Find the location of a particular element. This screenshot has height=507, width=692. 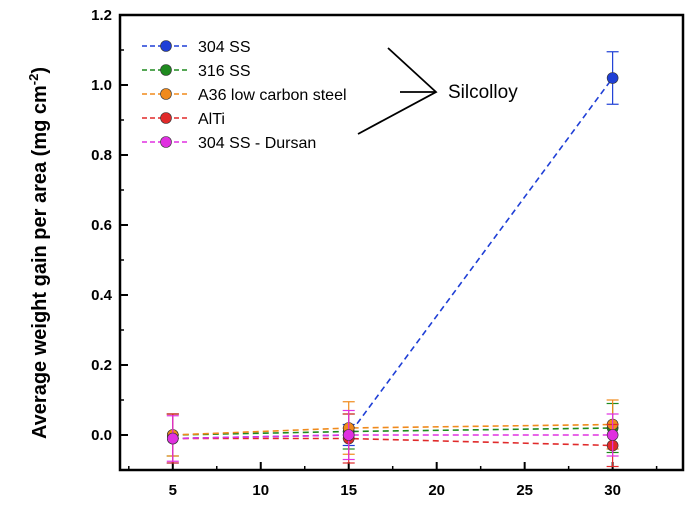

y-tick-label: 0.4 is located at coordinates (102, 295).